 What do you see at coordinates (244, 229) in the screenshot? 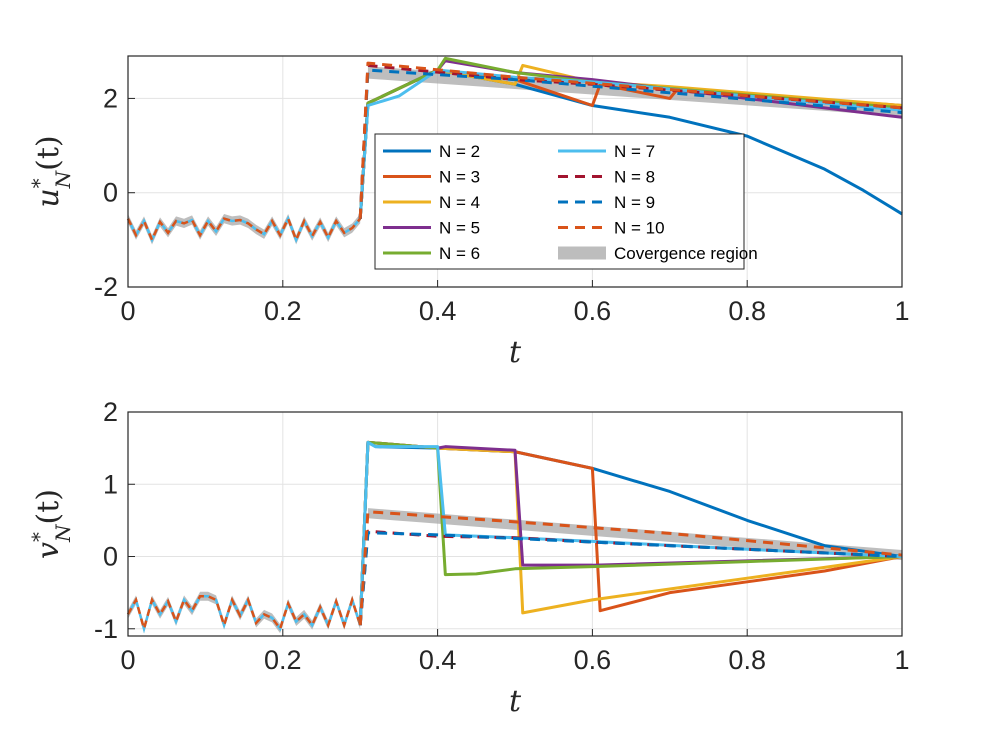
I see `top-noise-line-dashed` at bounding box center [244, 229].